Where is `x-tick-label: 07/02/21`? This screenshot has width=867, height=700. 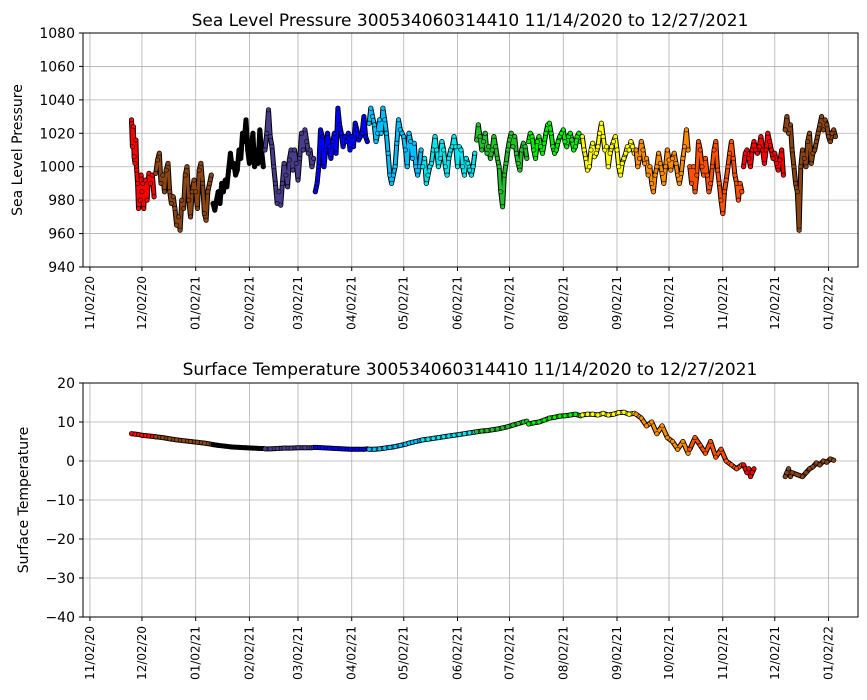 x-tick-label: 07/02/21 is located at coordinates (510, 653).